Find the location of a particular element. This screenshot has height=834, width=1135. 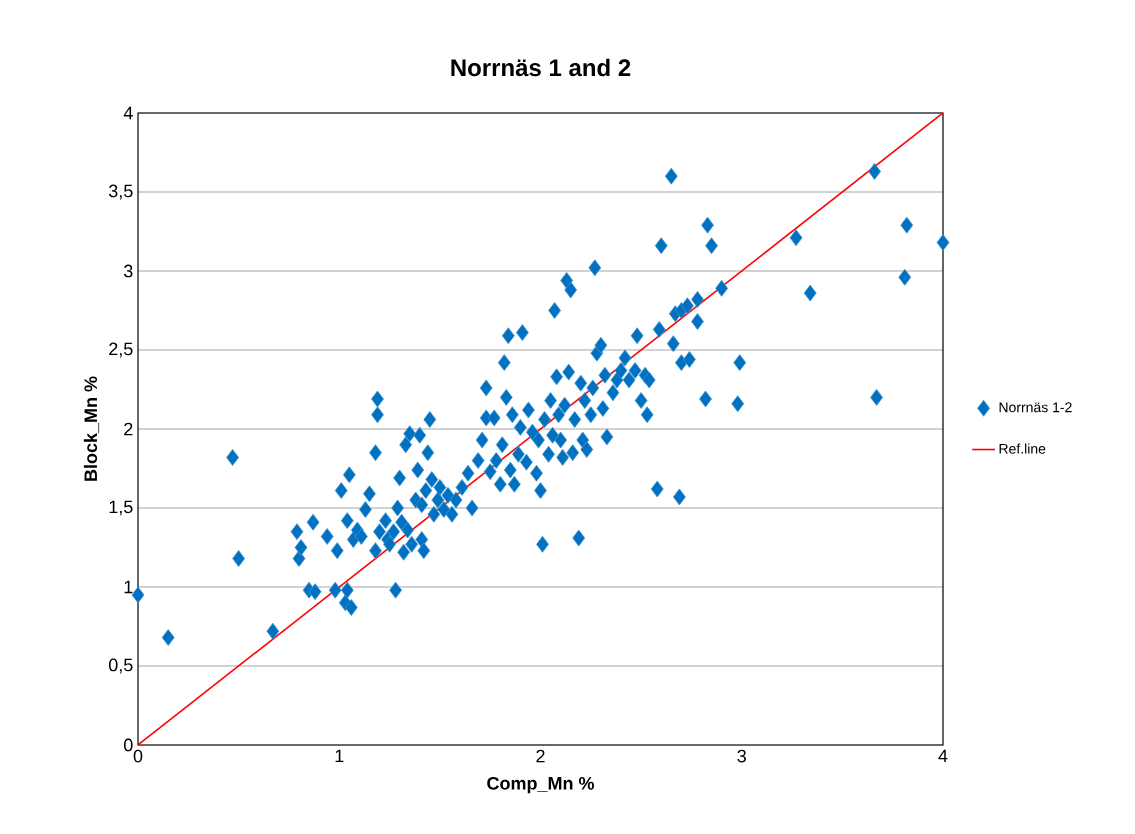

y-tick-label: 3 is located at coordinates (128, 271).